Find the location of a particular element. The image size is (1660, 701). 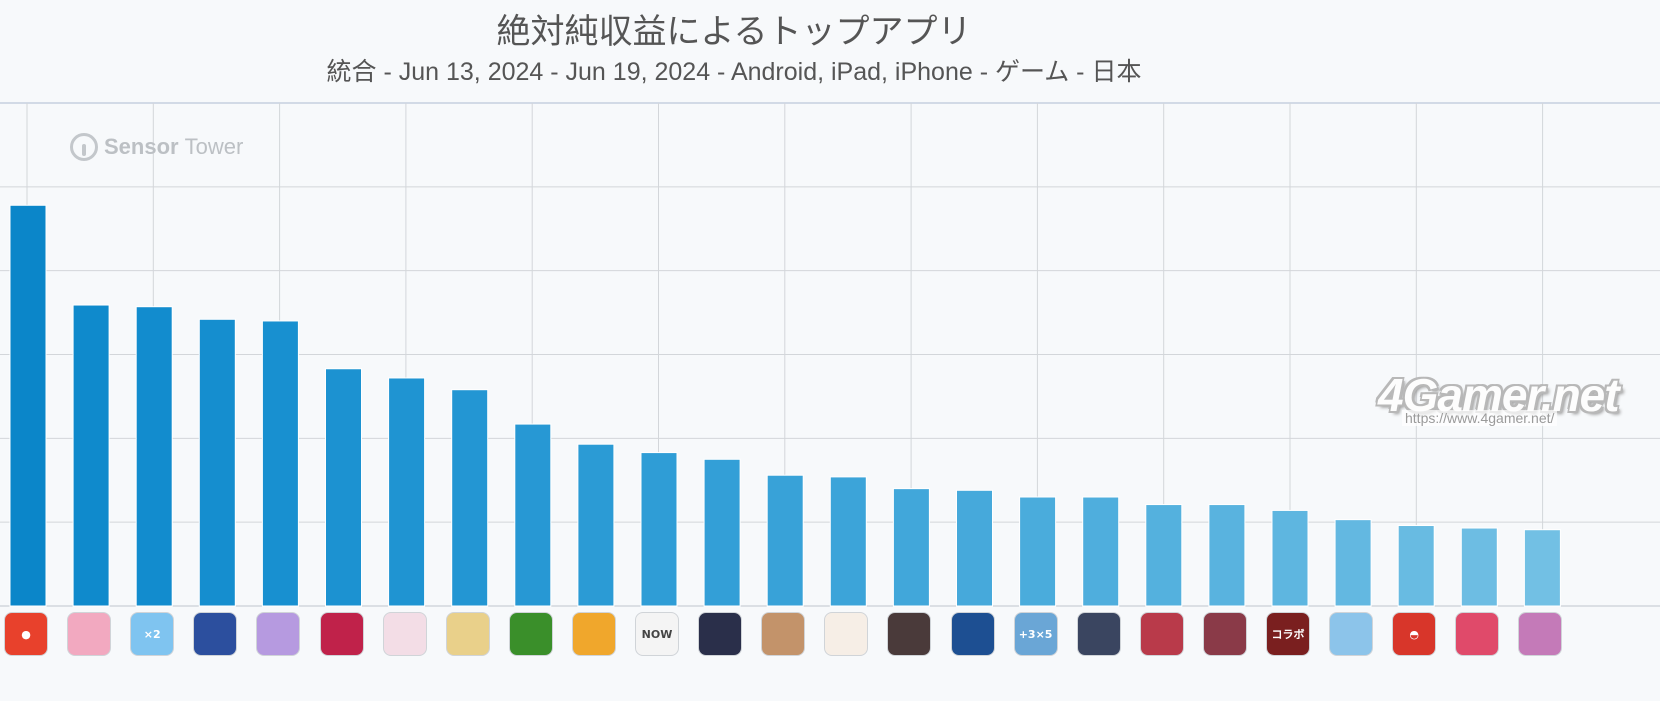

sensor-tower-logo: Sensor Tower is located at coordinates (156, 147).